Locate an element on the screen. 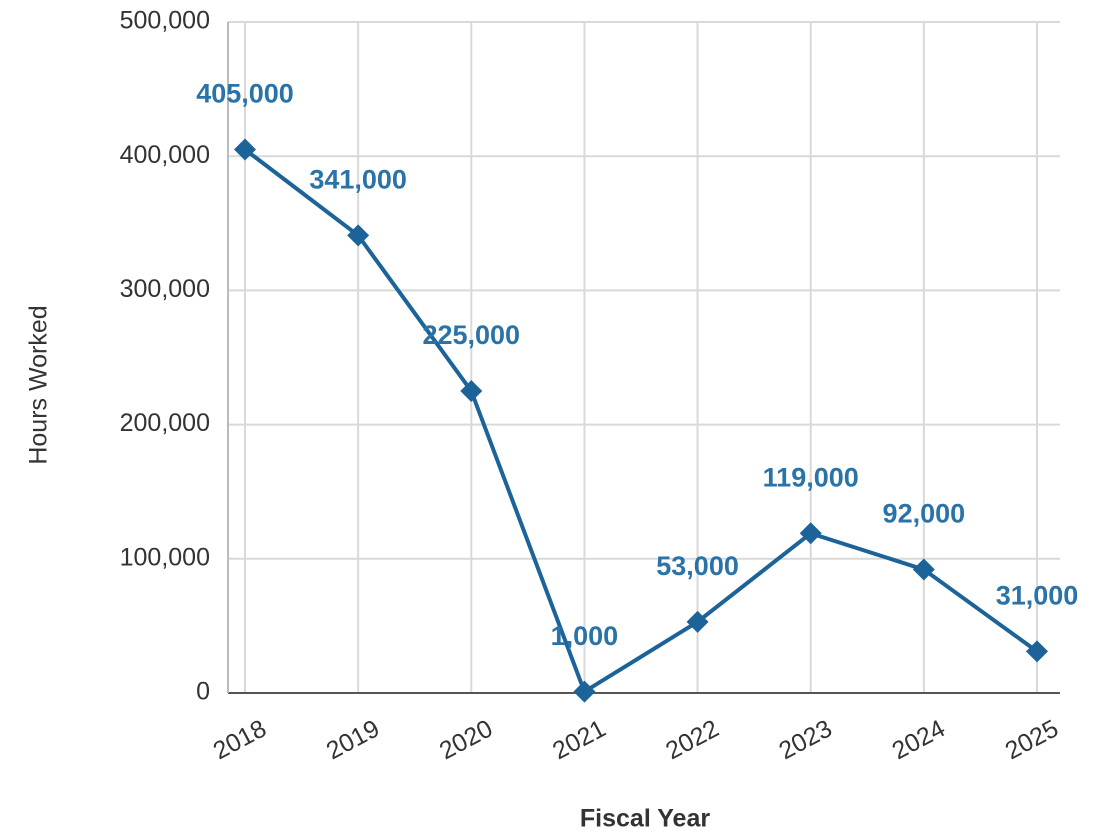 This screenshot has height=832, width=1117. x-tick-label: 2025 is located at coordinates (1032, 739).